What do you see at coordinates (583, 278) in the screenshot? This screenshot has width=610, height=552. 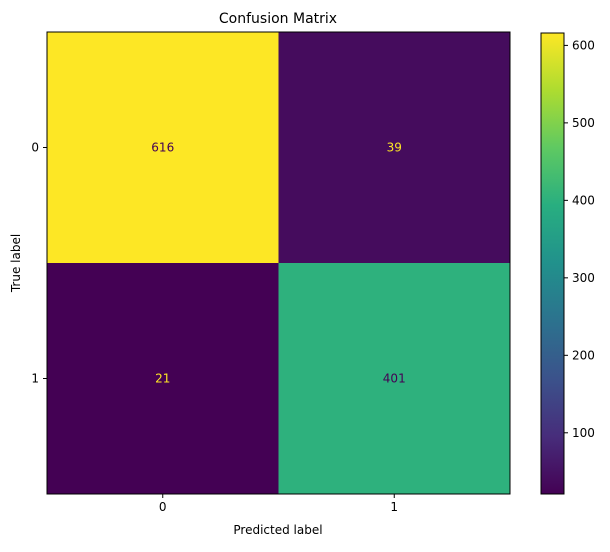 I see `colorbar-tick-label: 300` at bounding box center [583, 278].